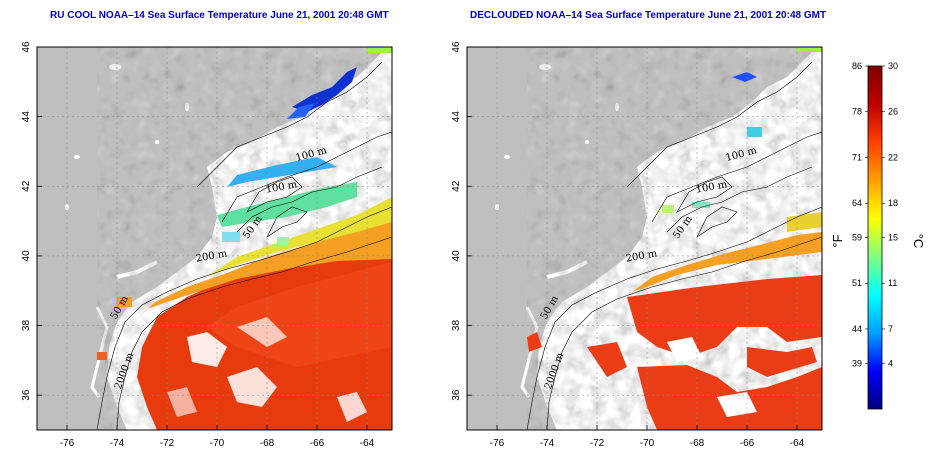 The height and width of the screenshot is (475, 950). Describe the element at coordinates (857, 238) in the screenshot. I see `fahrenheit-tick-label: 59` at that location.